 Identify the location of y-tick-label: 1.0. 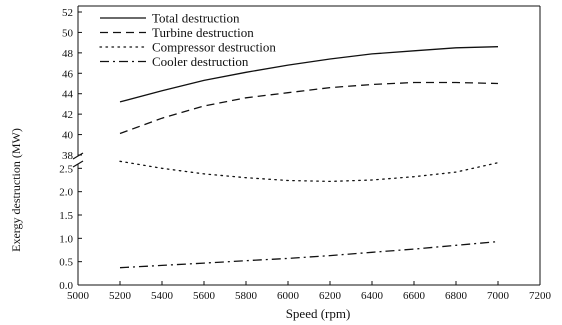
(66, 239).